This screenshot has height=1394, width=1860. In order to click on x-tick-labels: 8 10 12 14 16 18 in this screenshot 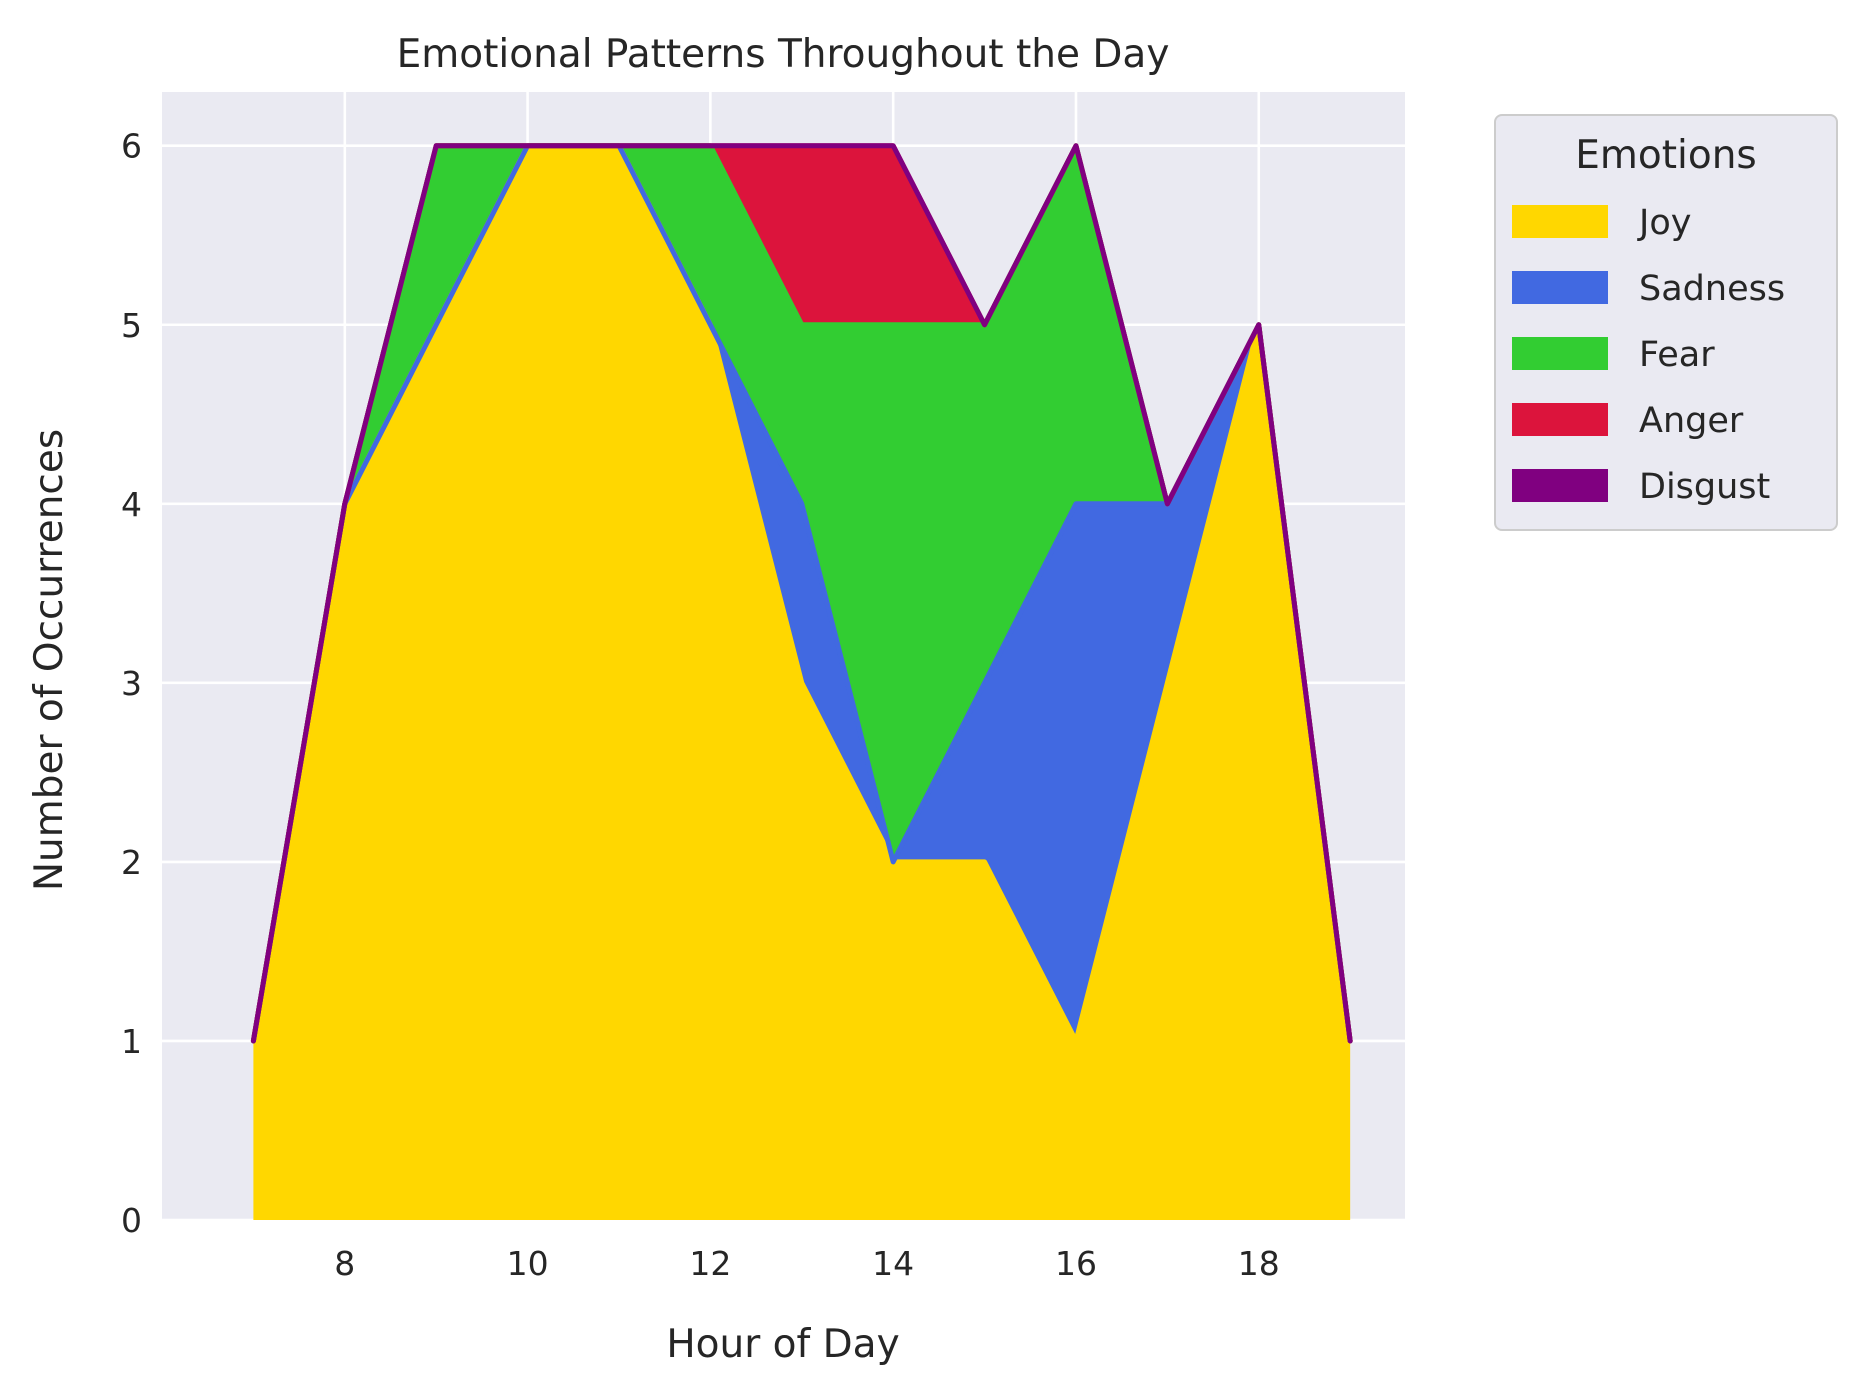, I will do `click(806, 1263)`.